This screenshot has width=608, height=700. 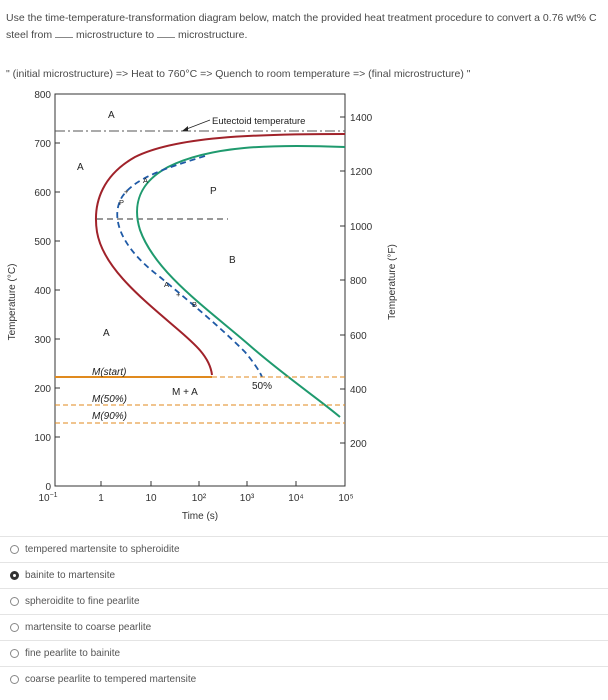 I want to click on x-axis-label: Time (s), so click(x=200, y=516).